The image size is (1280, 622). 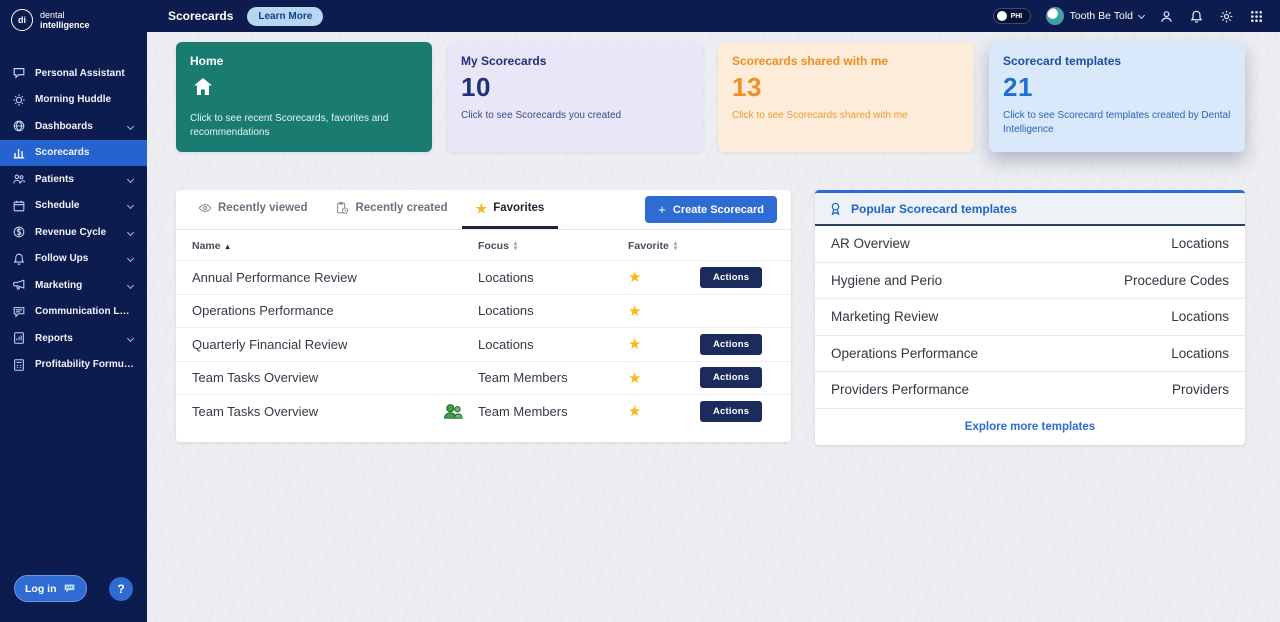 What do you see at coordinates (1030, 354) in the screenshot?
I see `template-row: Operations Performance Locations` at bounding box center [1030, 354].